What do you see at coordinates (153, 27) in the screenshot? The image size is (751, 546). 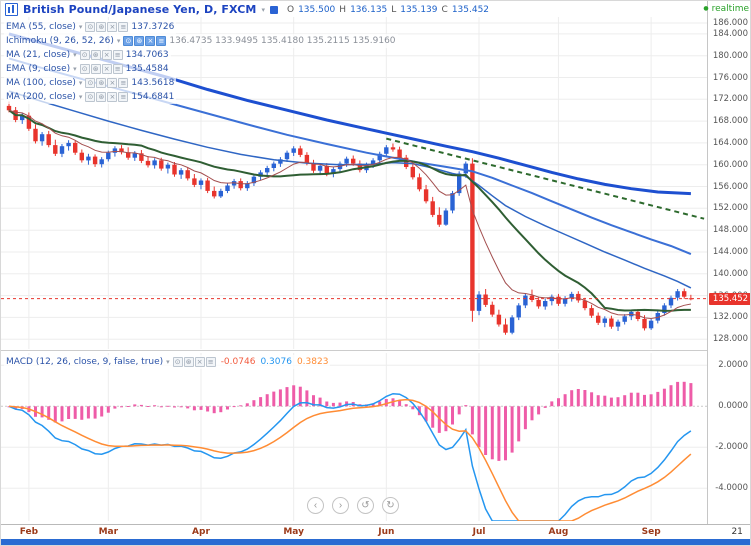 I see `indicator-value: 137.3726` at bounding box center [153, 27].